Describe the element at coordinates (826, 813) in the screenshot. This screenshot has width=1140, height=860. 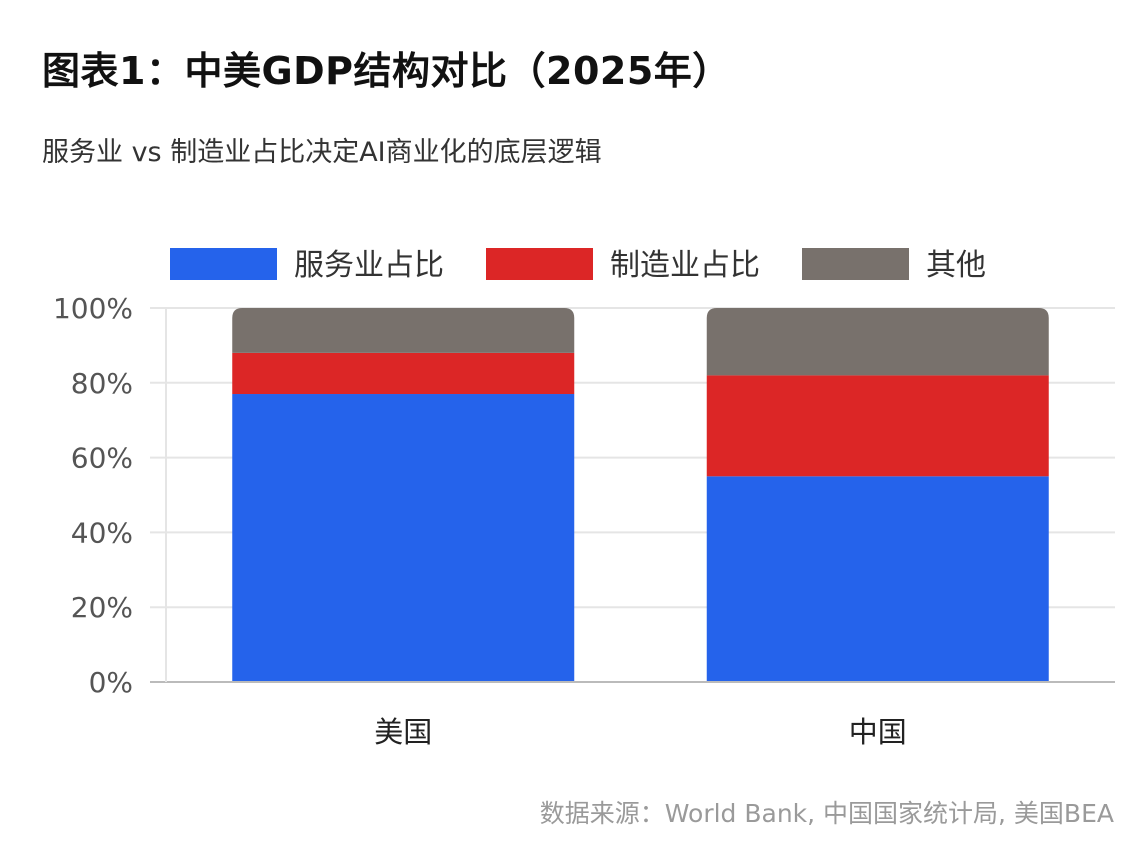
I see `data-source-note: 数据来源：World Bank, 中国国家统计局, 美国BEA` at that location.